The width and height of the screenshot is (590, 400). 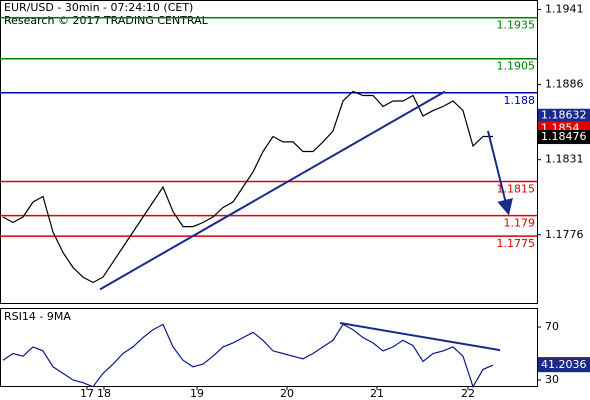 What do you see at coordinates (564, 9) in the screenshot?
I see `y-tick-label: 1.1941` at bounding box center [564, 9].